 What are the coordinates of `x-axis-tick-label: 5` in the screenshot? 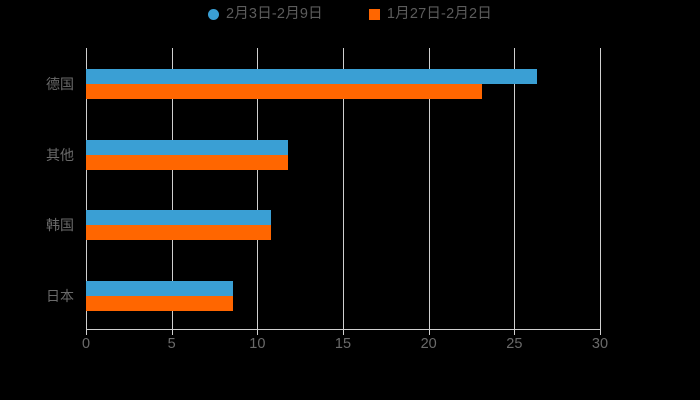 It's located at (171, 344).